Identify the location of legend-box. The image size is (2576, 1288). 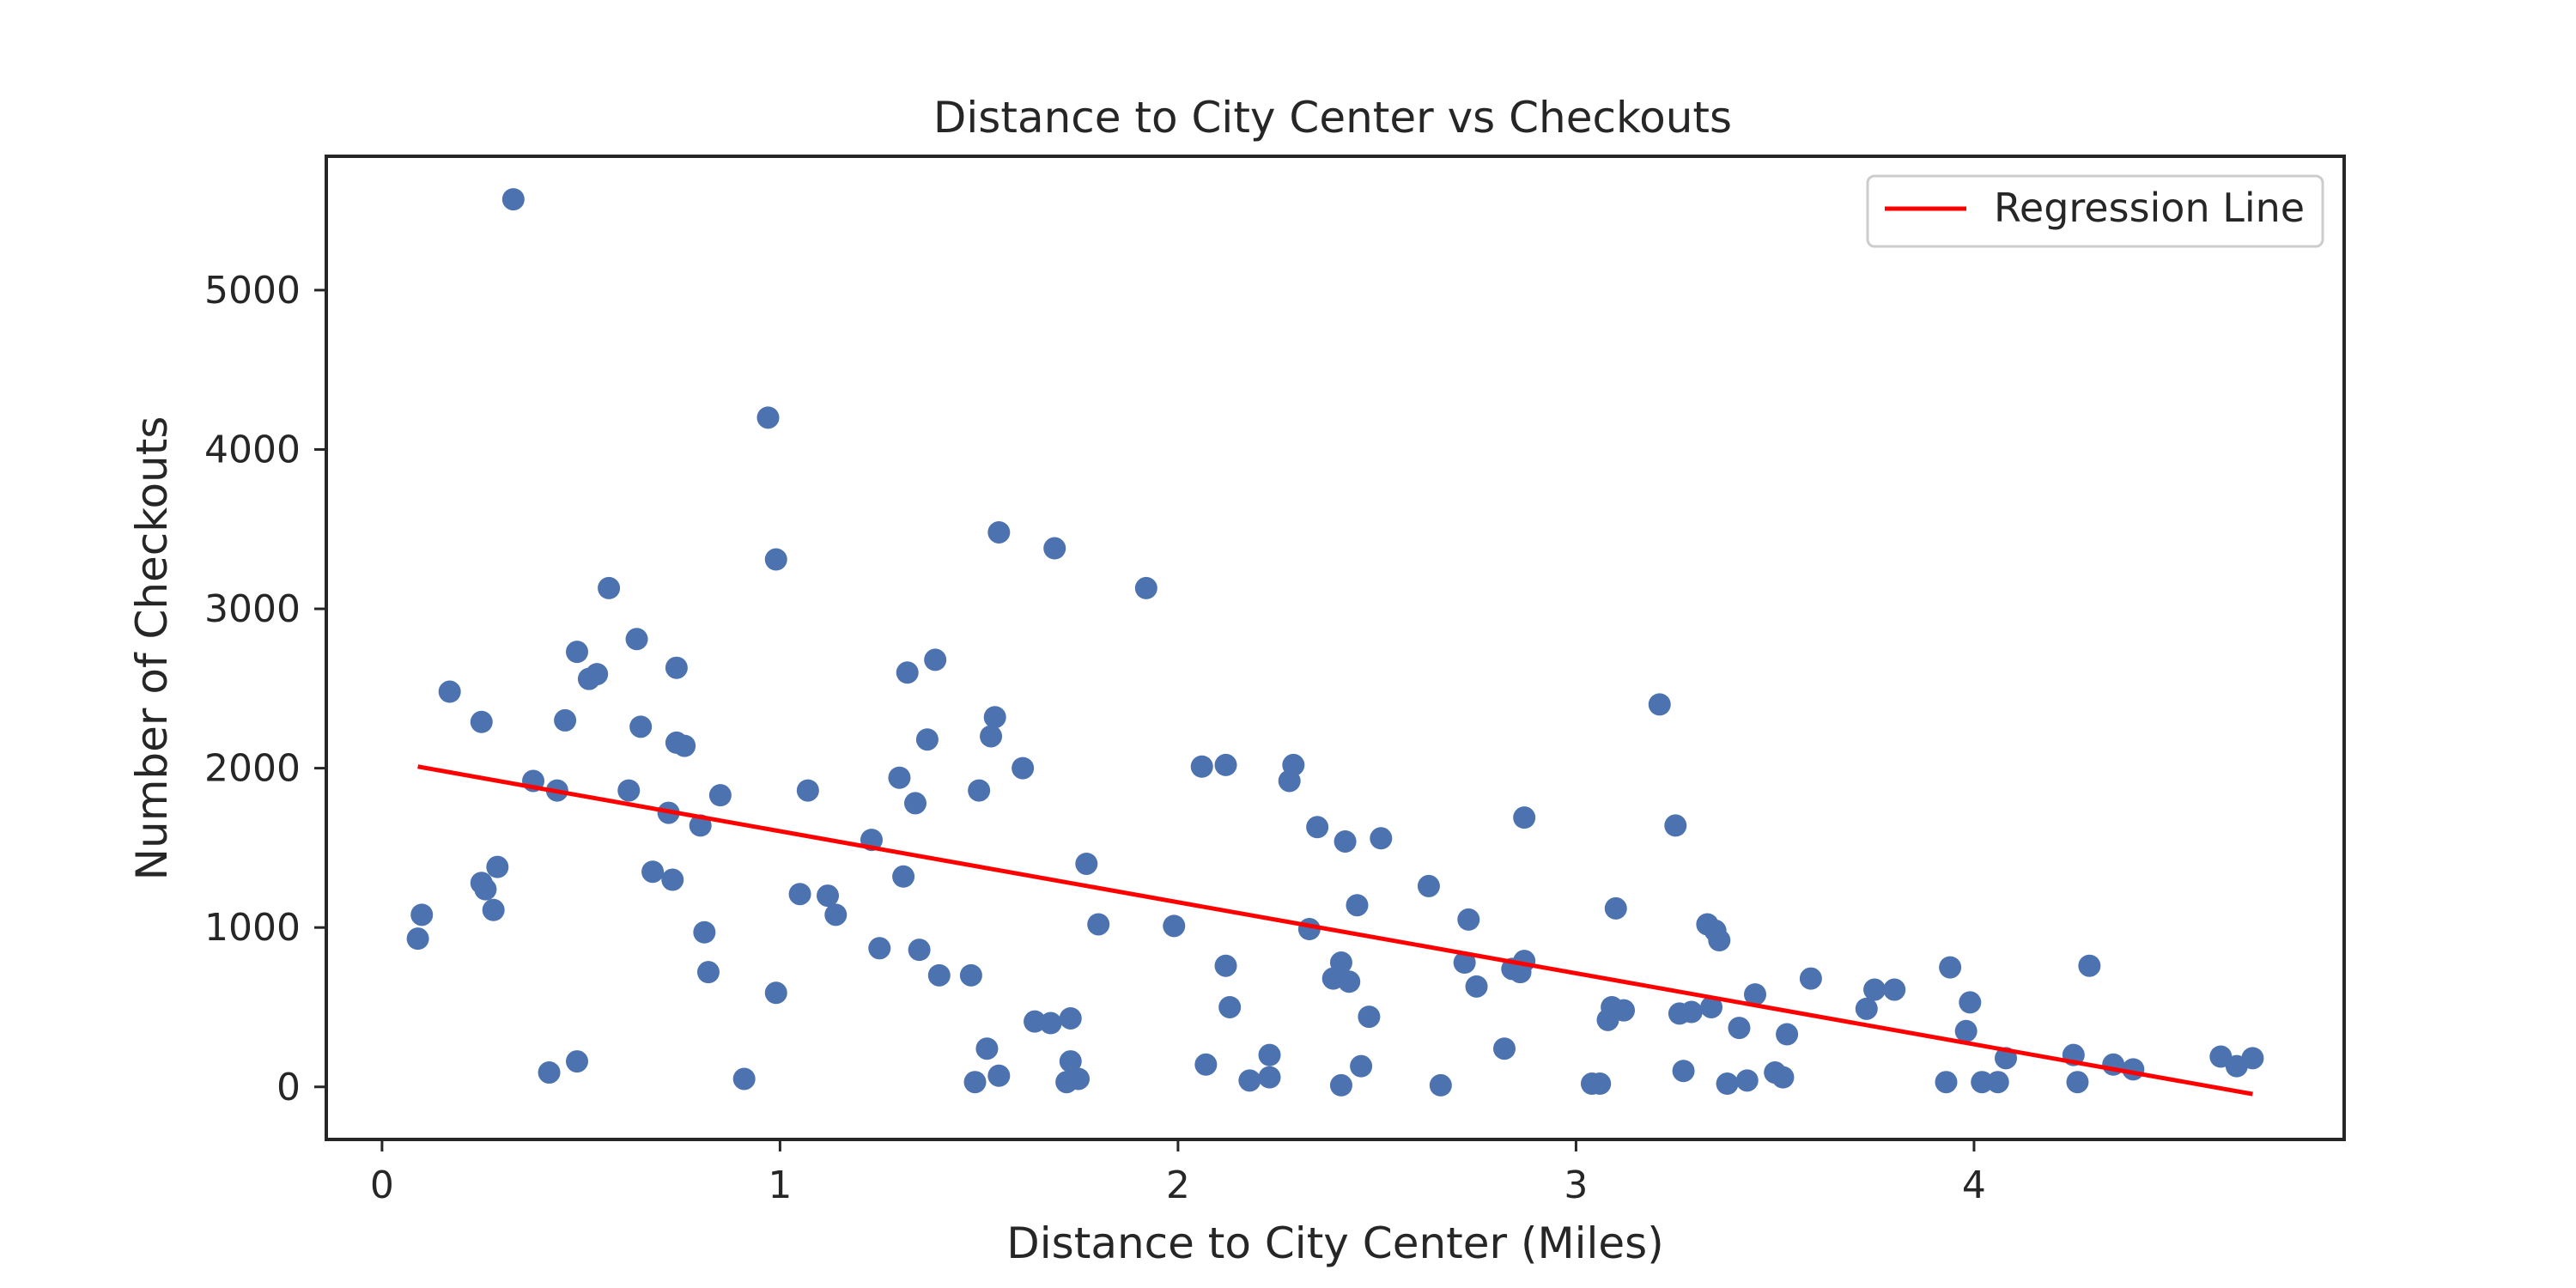
(2095, 211).